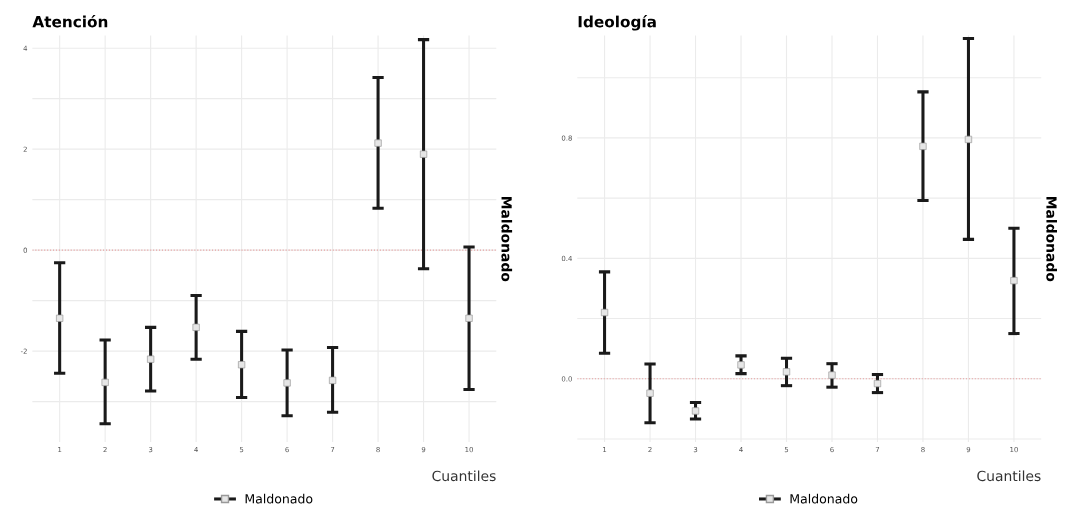 This screenshot has width=1079, height=508. What do you see at coordinates (70, 21) in the screenshot?
I see `chart-title: Atención` at bounding box center [70, 21].